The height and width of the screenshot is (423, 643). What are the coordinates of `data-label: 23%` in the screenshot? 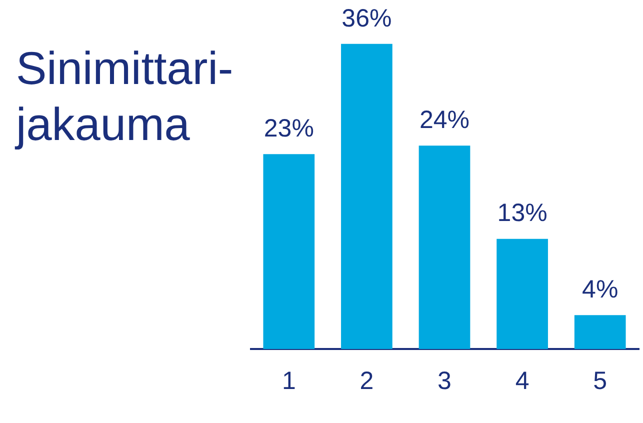 It's located at (289, 128).